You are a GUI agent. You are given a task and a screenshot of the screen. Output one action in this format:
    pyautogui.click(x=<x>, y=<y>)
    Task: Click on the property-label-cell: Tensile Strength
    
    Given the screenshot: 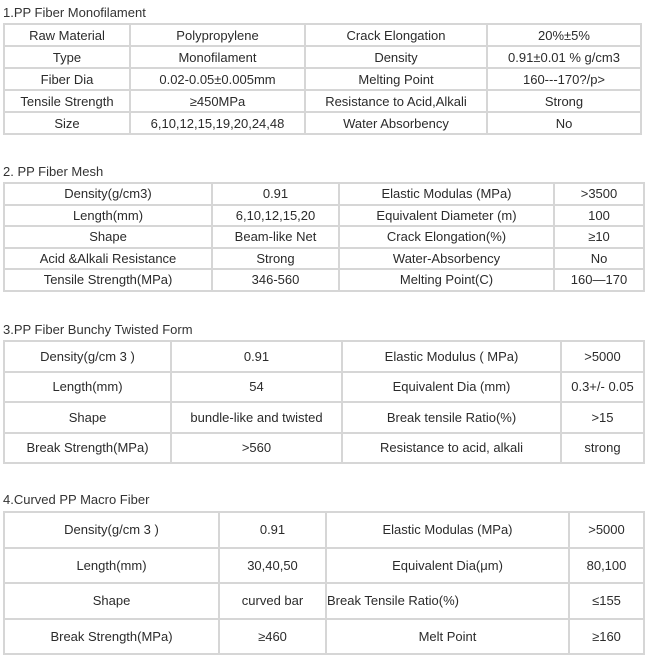 What is the action you would take?
    pyautogui.click(x=67, y=101)
    